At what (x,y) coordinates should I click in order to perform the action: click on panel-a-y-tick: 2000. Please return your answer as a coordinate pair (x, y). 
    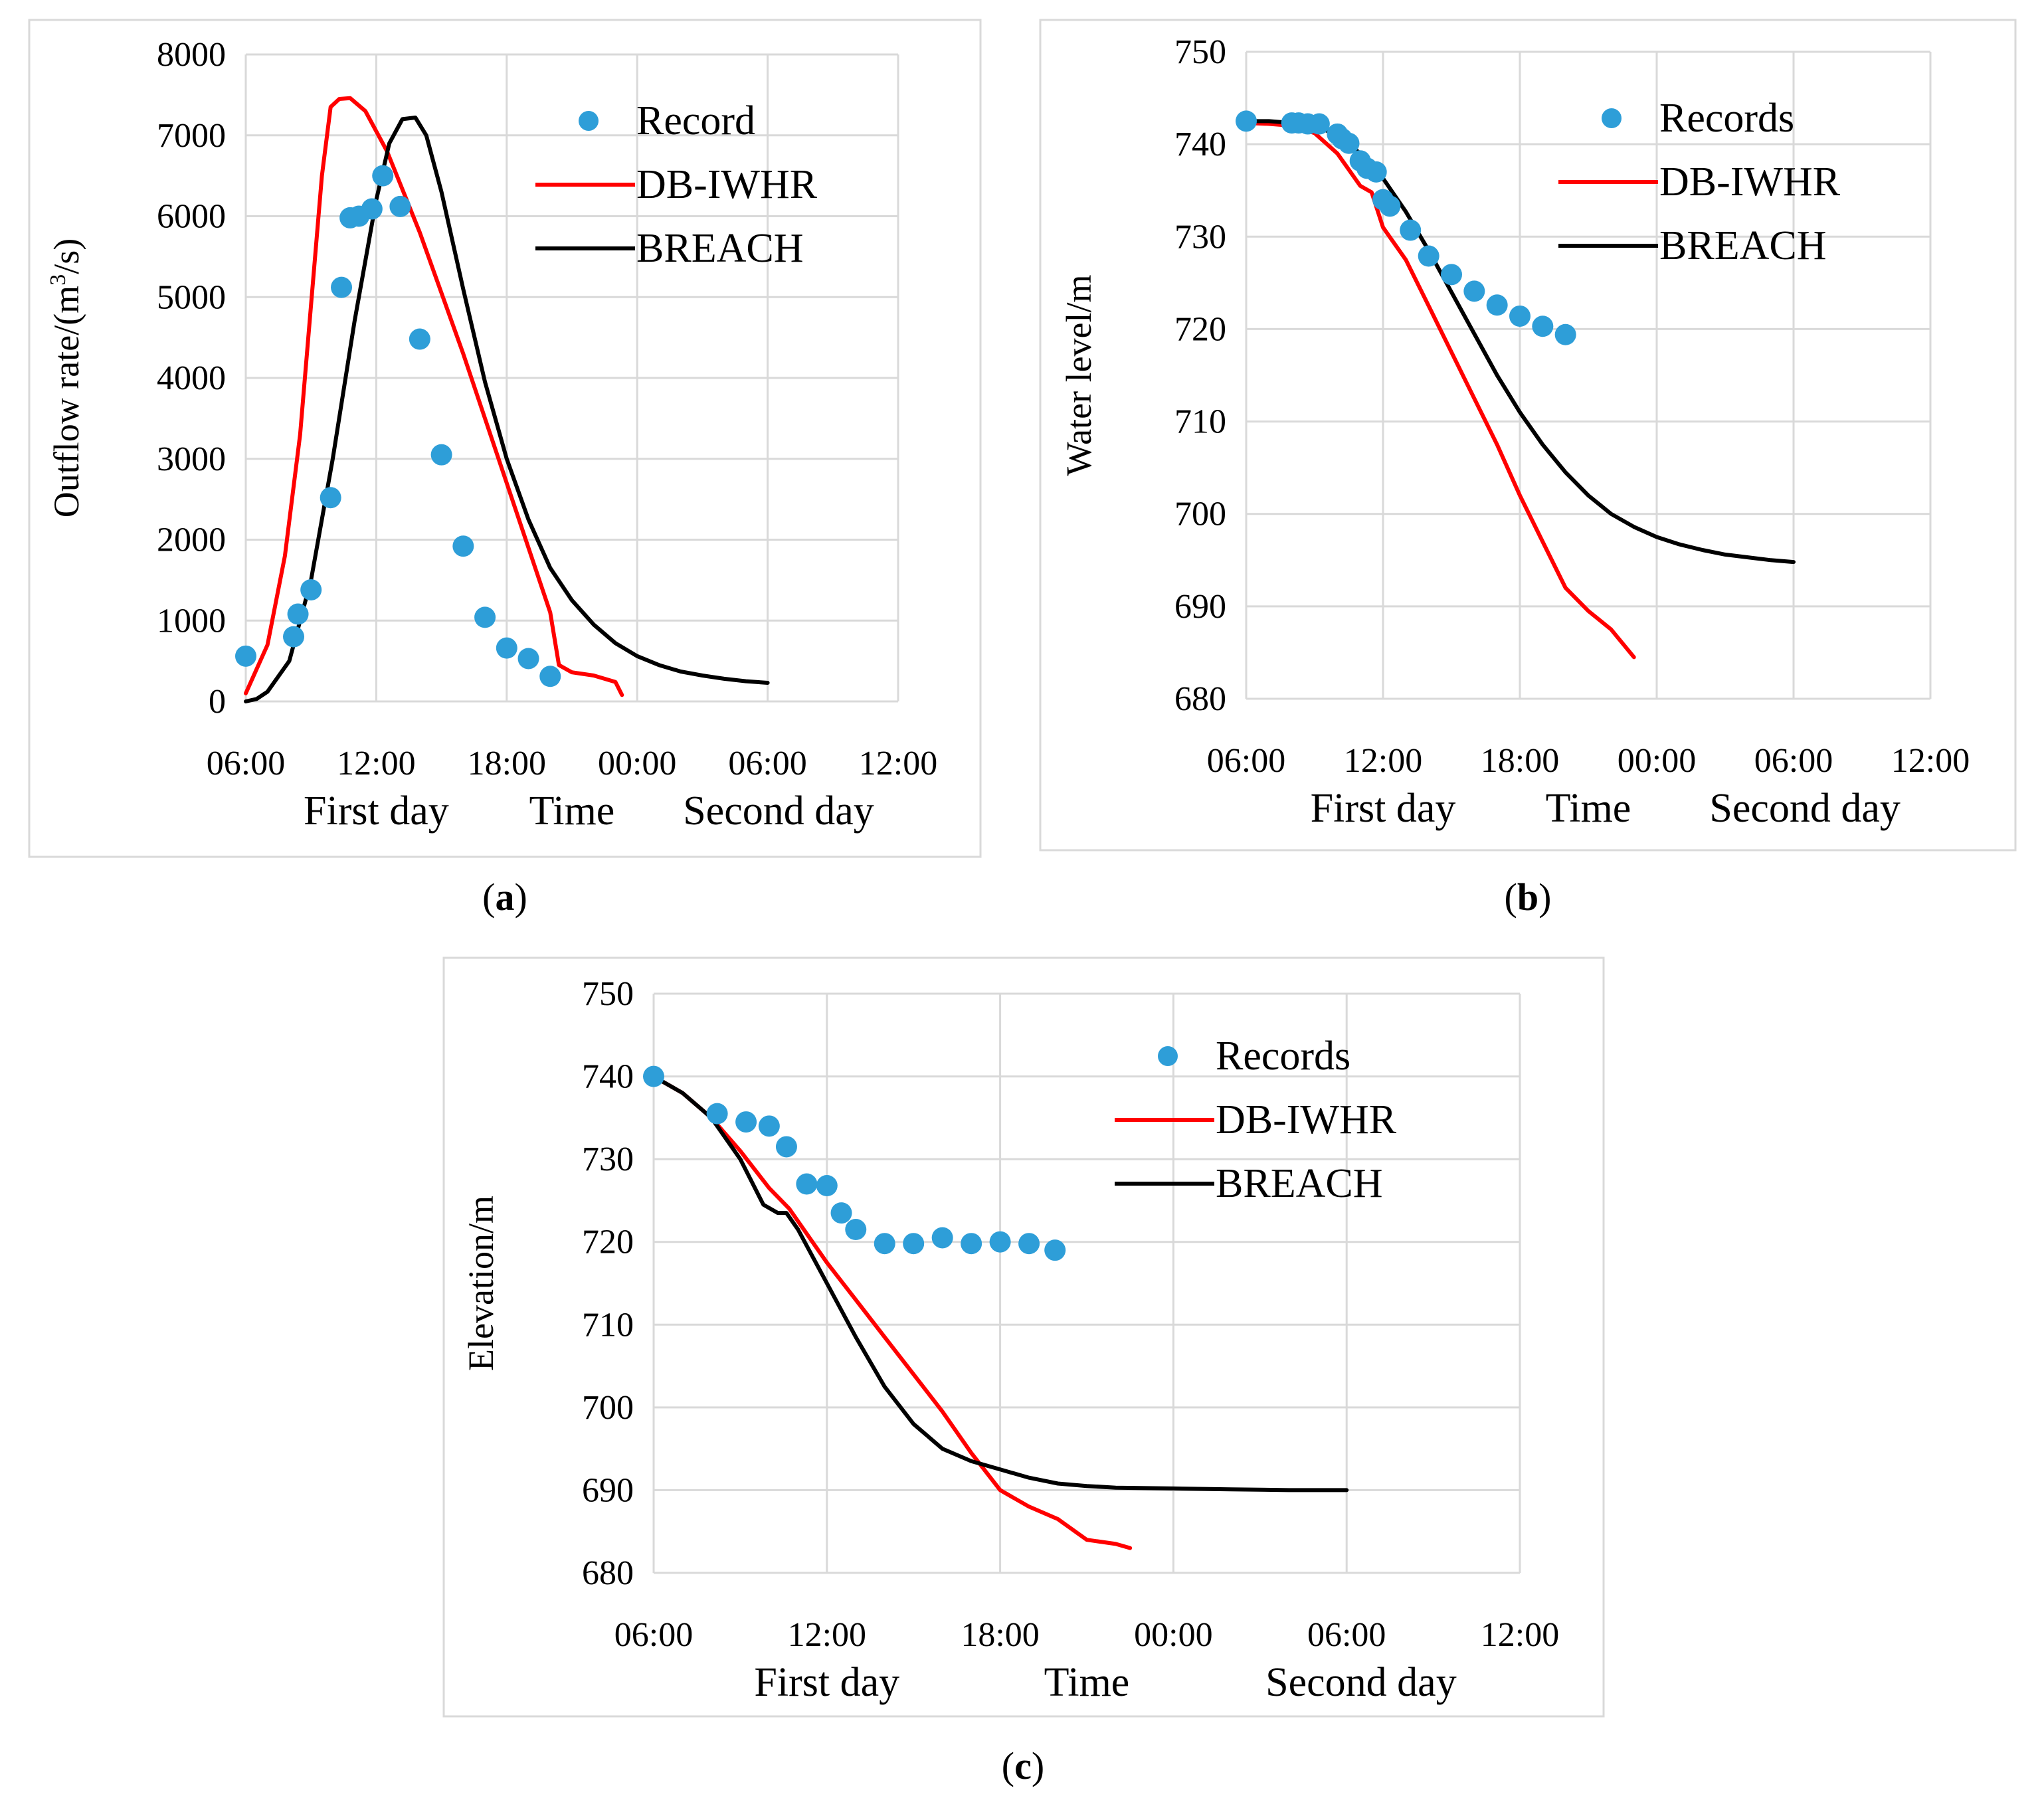
    Looking at the image, I should click on (191, 540).